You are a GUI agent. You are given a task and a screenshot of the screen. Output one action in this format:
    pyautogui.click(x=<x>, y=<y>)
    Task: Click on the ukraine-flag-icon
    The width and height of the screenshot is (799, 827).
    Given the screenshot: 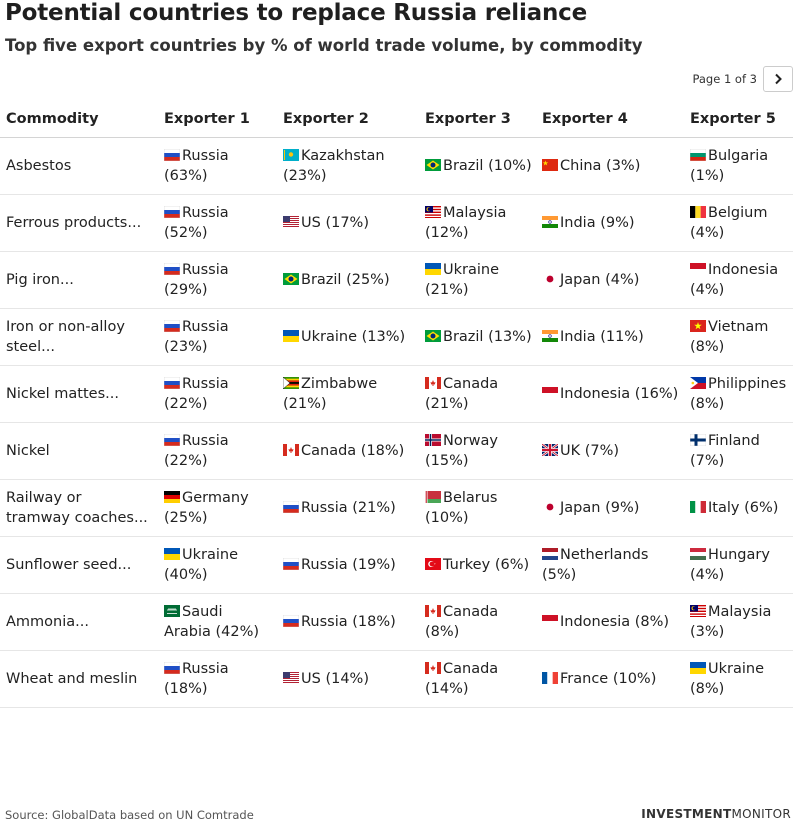 What is the action you would take?
    pyautogui.click(x=433, y=269)
    